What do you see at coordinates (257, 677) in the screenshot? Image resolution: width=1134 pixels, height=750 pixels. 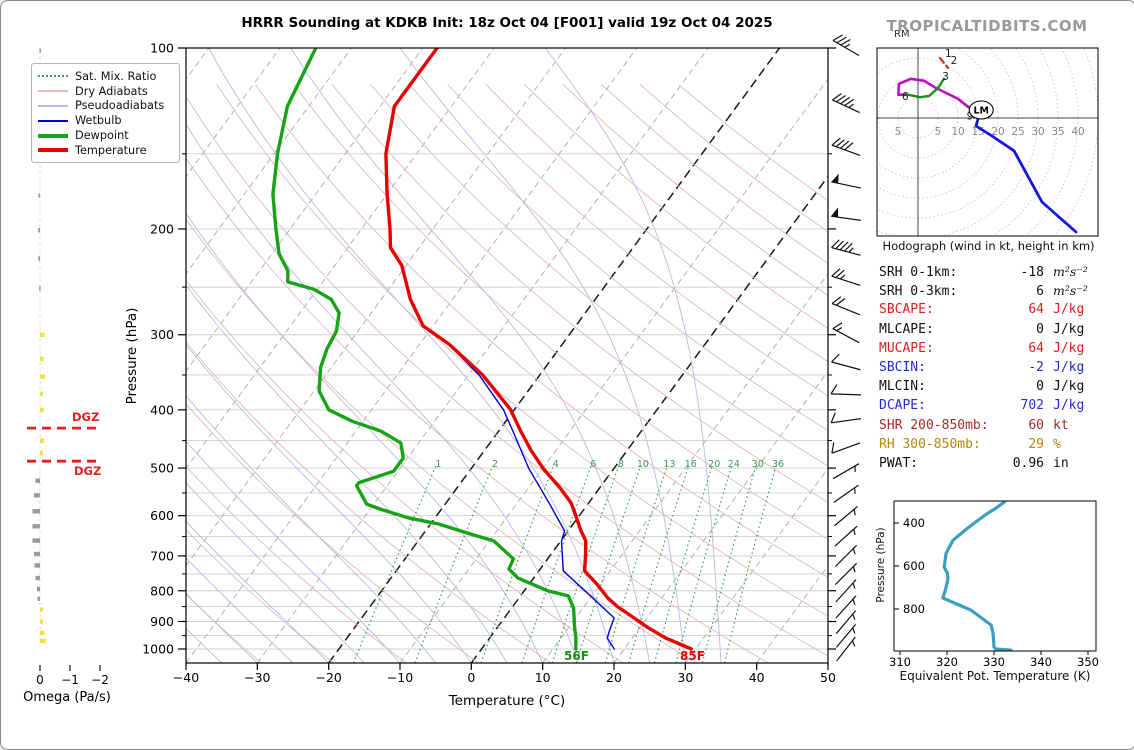 I see `svg-text: −30` at bounding box center [257, 677].